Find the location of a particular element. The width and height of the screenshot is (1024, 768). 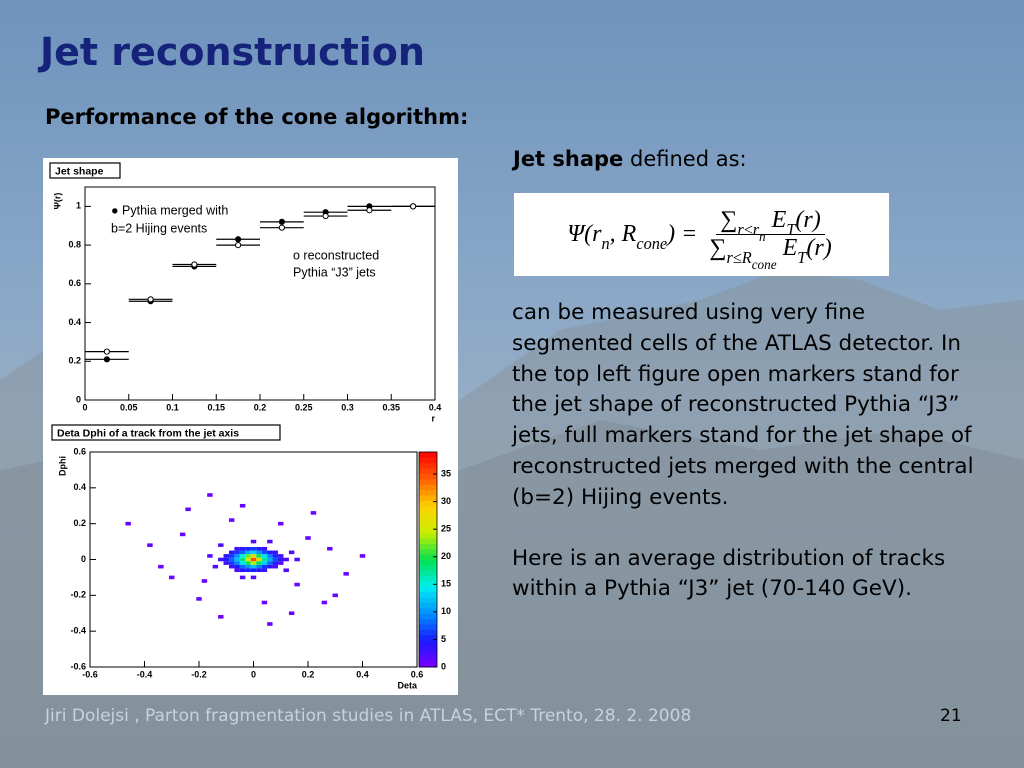

formula-token: r≤R is located at coordinates (739, 258).